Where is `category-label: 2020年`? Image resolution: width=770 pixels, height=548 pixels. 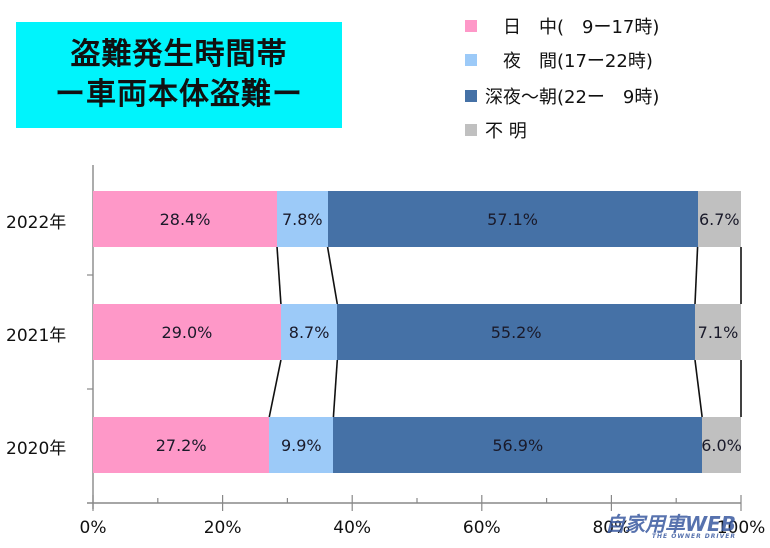 category-label: 2020年 is located at coordinates (36, 449).